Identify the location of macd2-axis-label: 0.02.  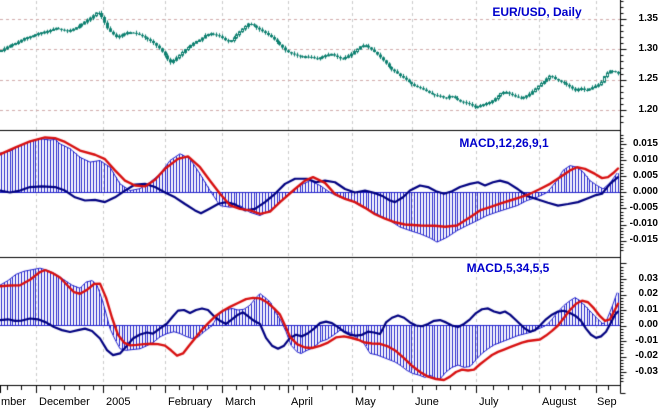
(648, 293).